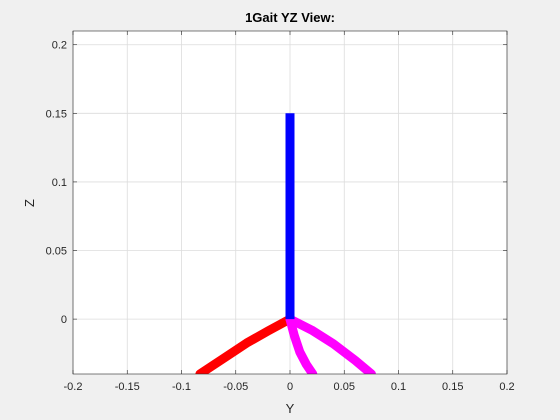  Describe the element at coordinates (181, 387) in the screenshot. I see `x-tick-label: -0.1` at that location.